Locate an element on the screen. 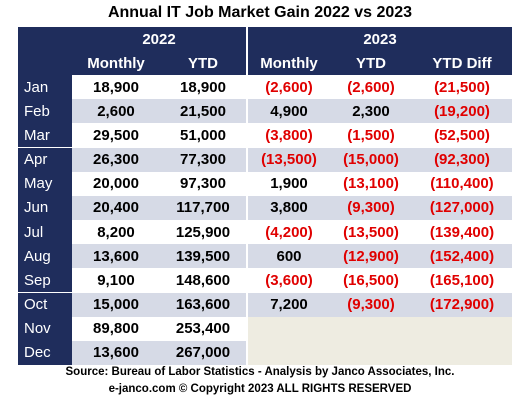 The height and width of the screenshot is (417, 520). value-cell: 97,300 is located at coordinates (204, 183).